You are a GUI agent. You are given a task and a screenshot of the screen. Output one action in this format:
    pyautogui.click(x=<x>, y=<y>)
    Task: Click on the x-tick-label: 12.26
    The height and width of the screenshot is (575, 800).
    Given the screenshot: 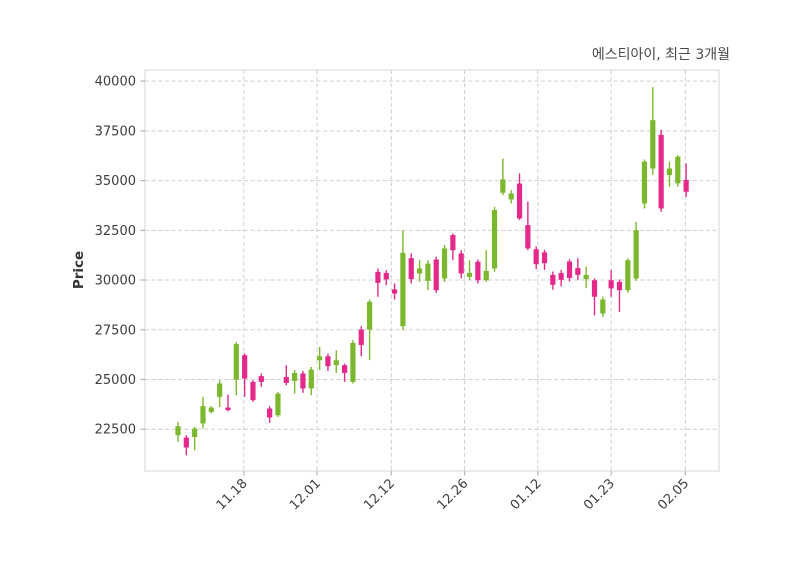 What is the action you would take?
    pyautogui.click(x=452, y=494)
    